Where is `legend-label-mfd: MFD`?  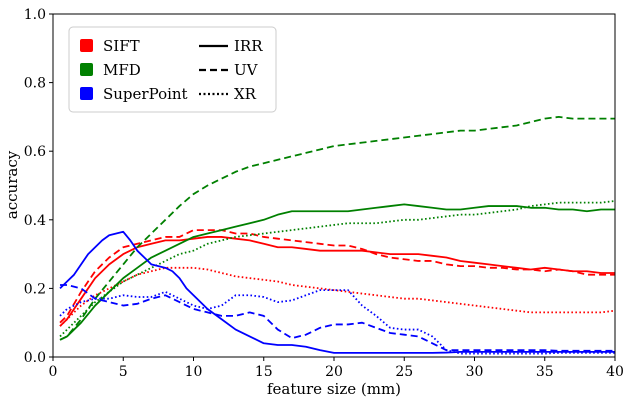 legend-label-mfd: MFD is located at coordinates (122, 70).